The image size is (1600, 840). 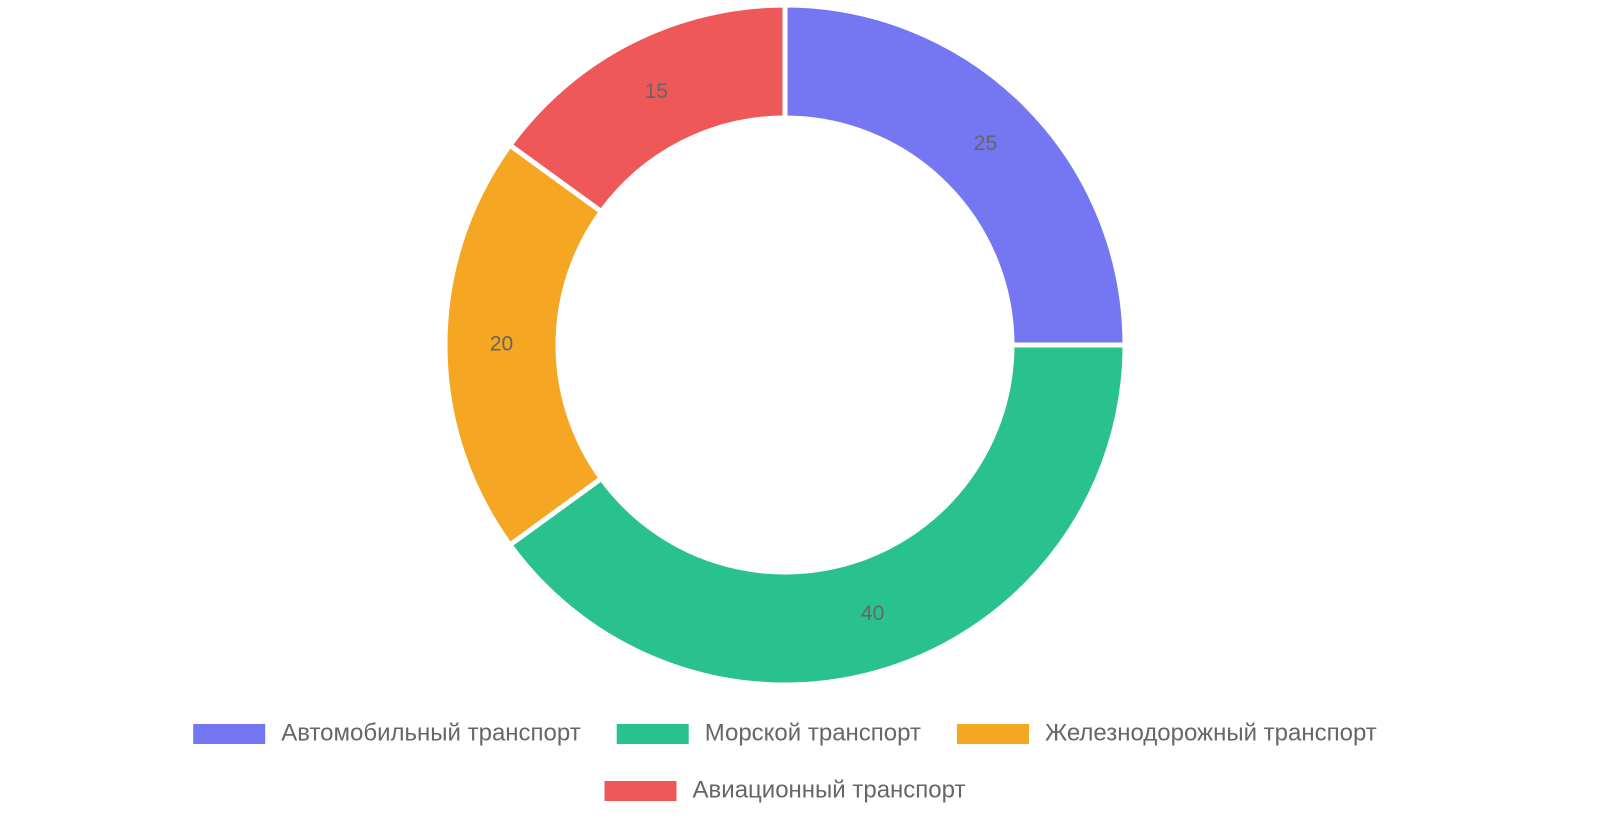 I want to click on legend-item: Железнодорожный транспорт, so click(x=1166, y=732).